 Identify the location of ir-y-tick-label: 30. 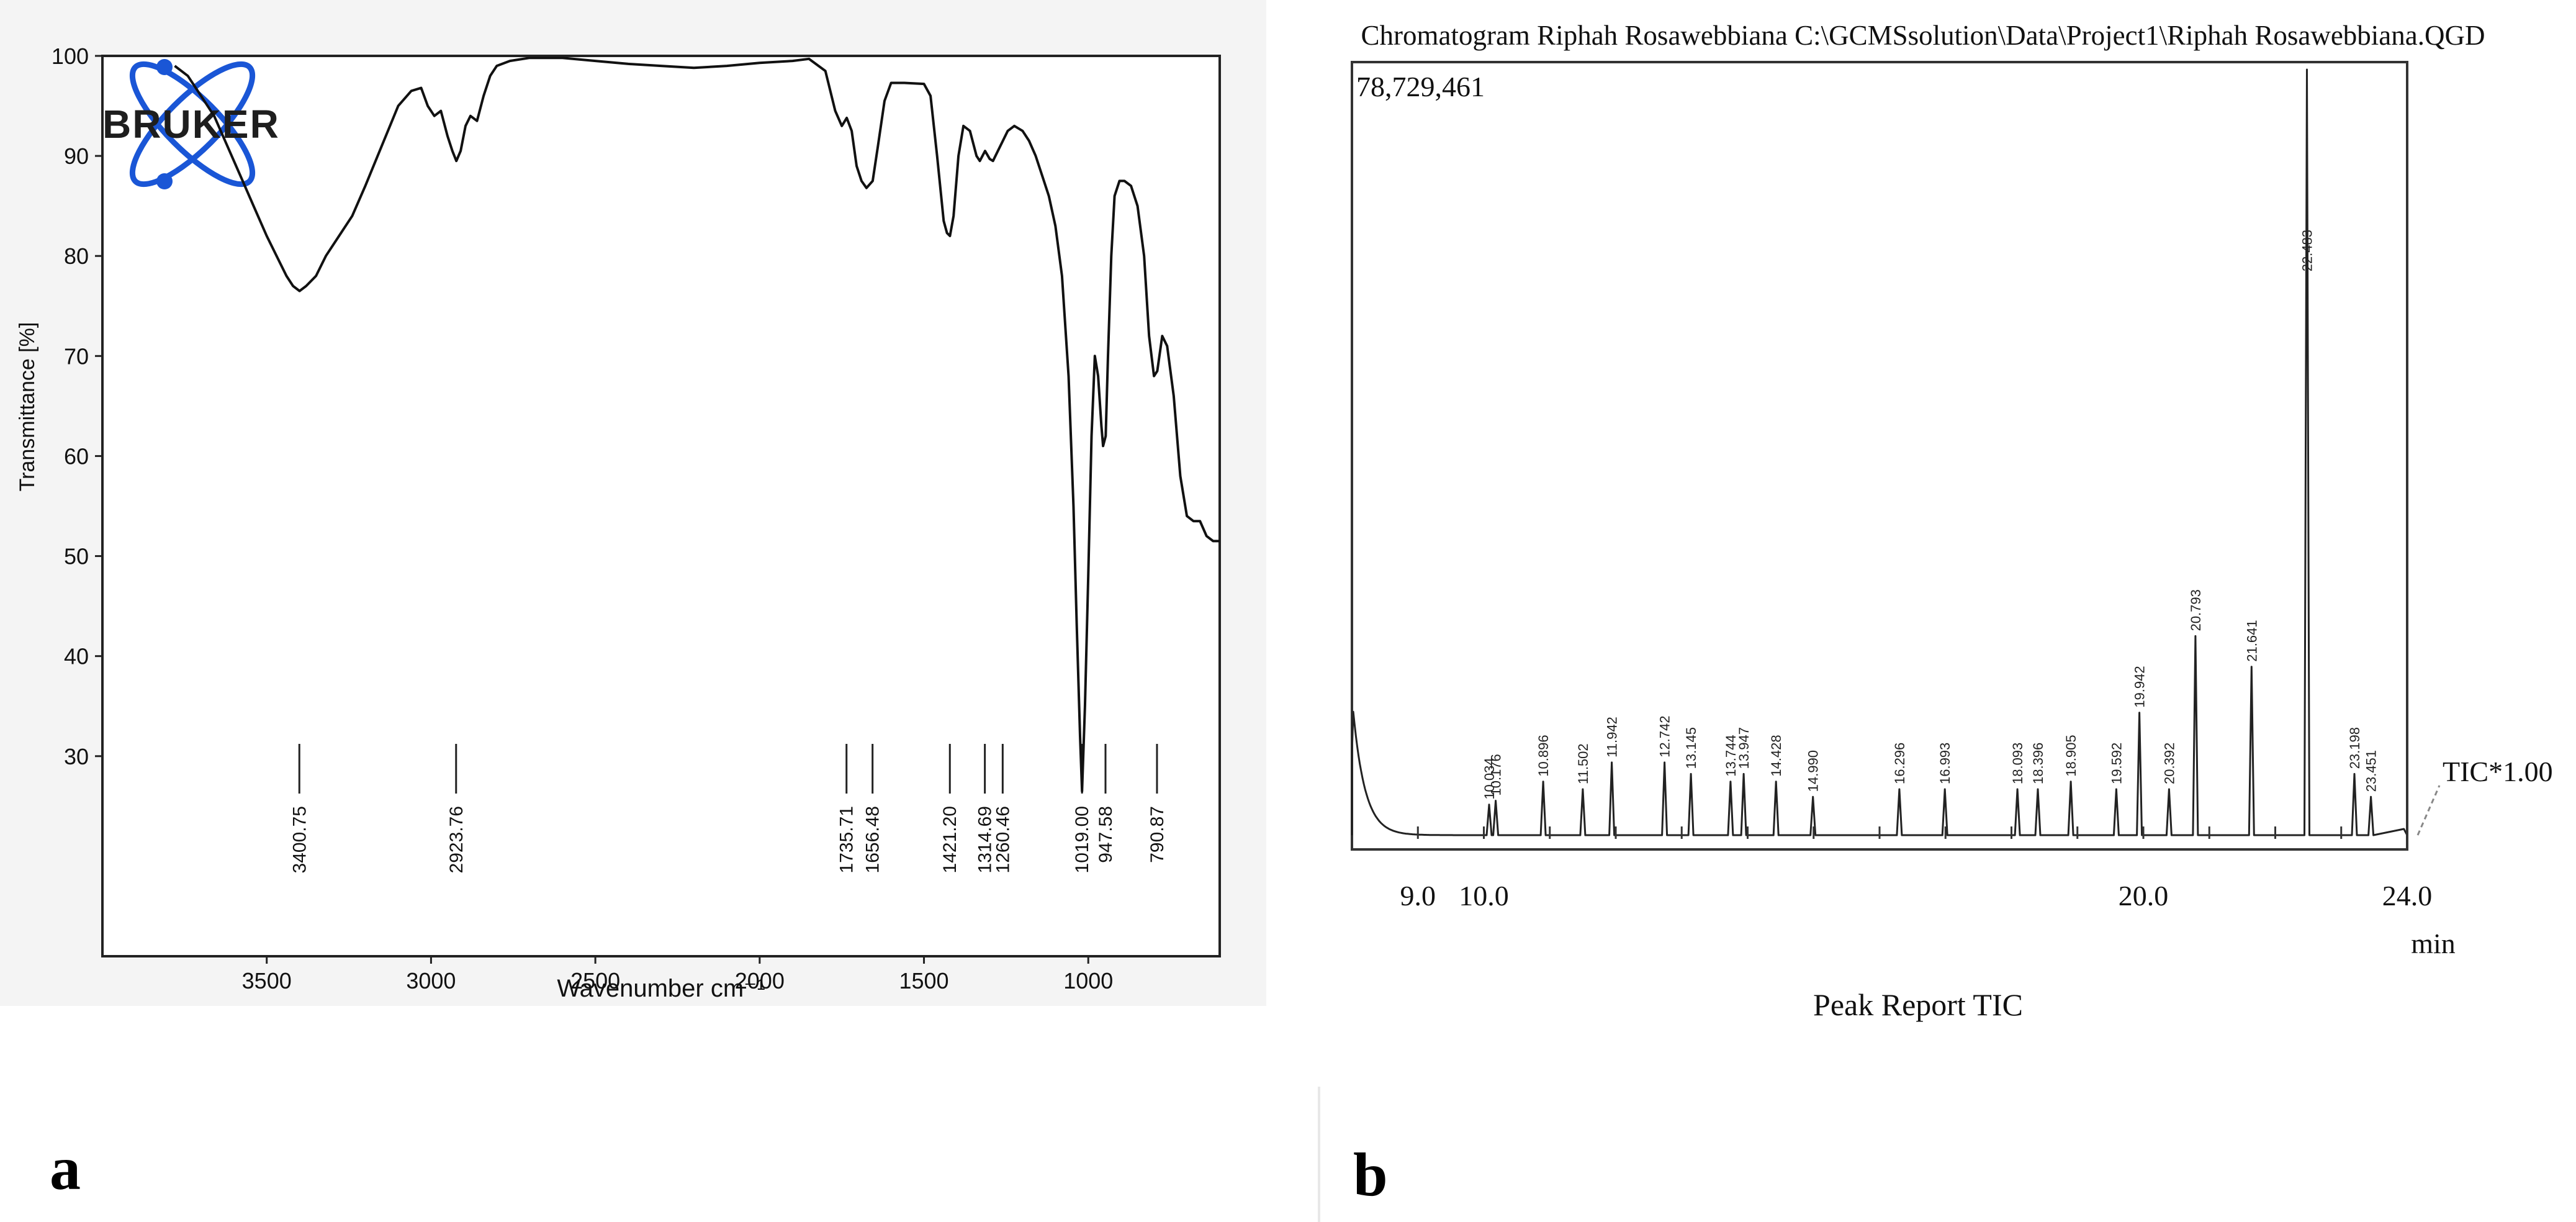
(76, 756).